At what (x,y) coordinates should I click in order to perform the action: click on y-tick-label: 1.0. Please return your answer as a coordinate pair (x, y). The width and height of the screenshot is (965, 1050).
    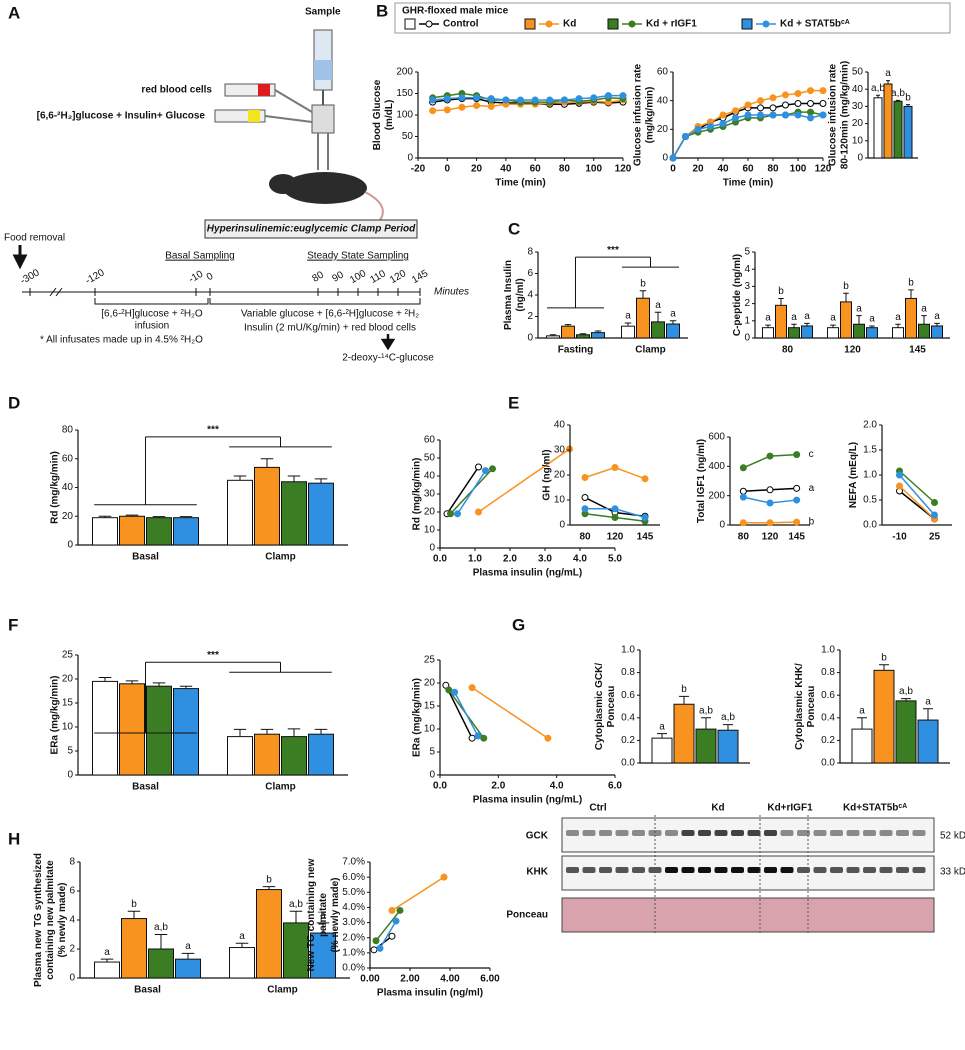
    Looking at the image, I should click on (828, 650).